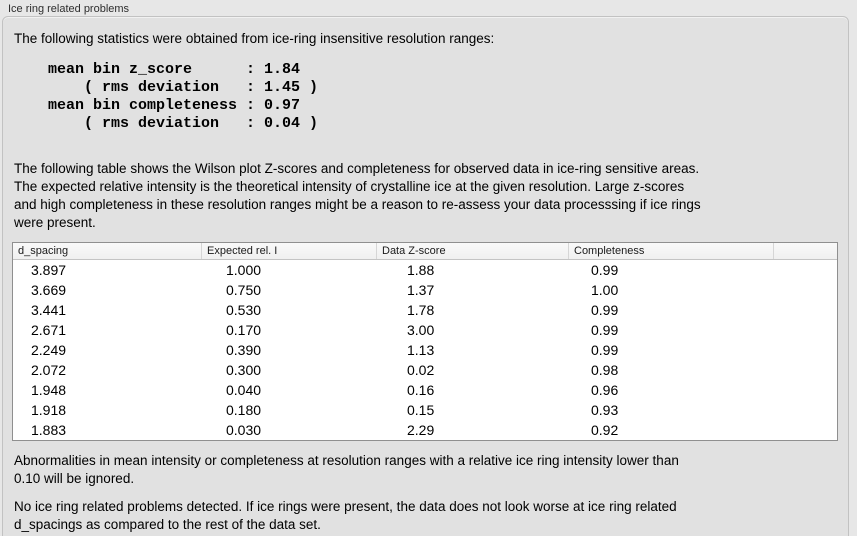 The width and height of the screenshot is (857, 536). Describe the element at coordinates (421, 330) in the screenshot. I see `table-cell: 3.00` at that location.